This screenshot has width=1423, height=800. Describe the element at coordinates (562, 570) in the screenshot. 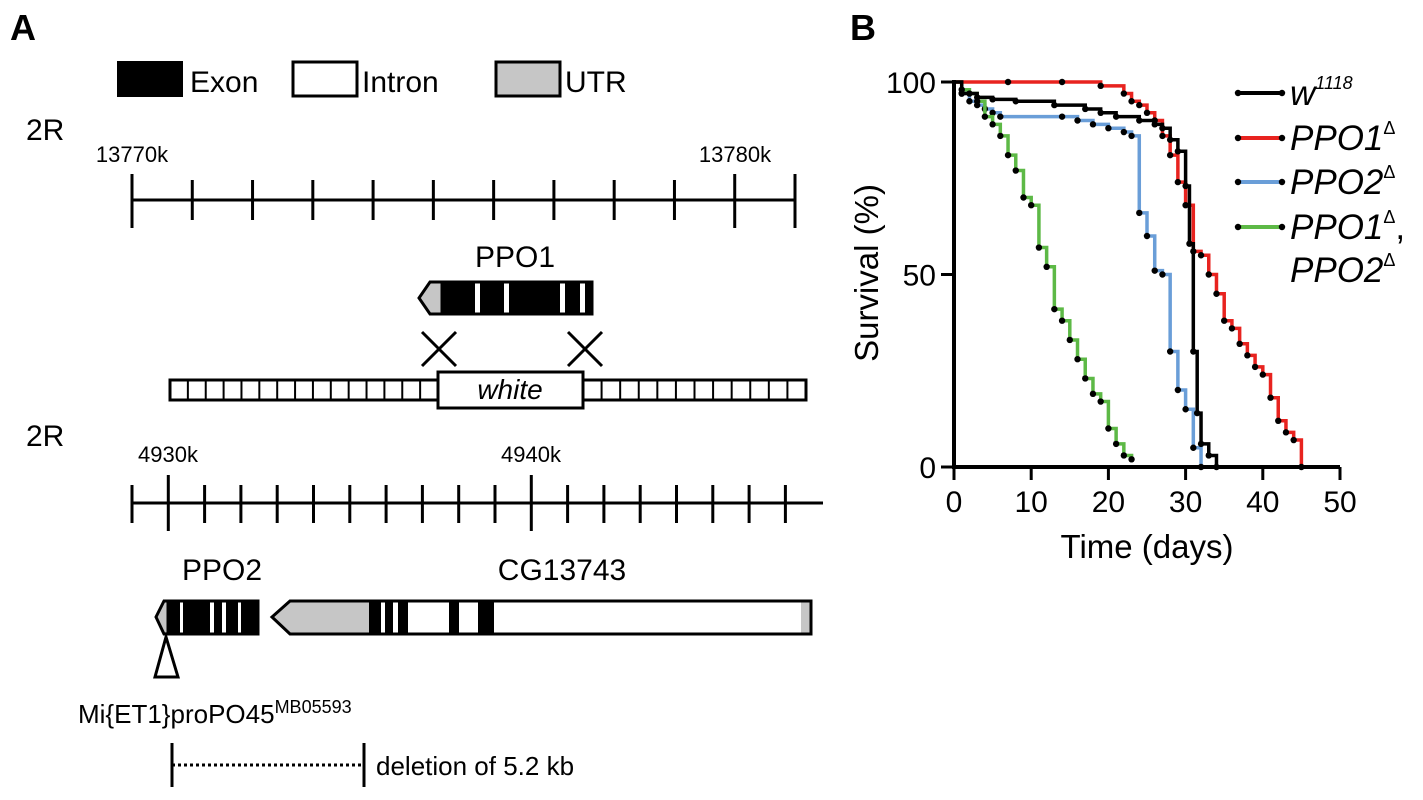

I see `cg13743-gene-label: CG13743` at that location.